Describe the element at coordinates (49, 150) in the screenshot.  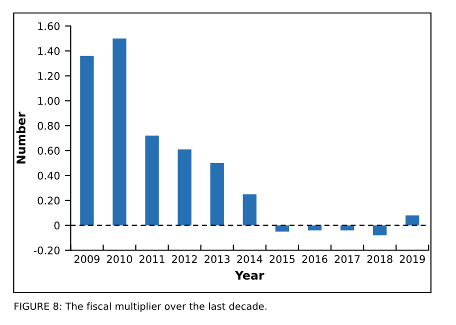
I see `y-tick-label: 0.60` at that location.